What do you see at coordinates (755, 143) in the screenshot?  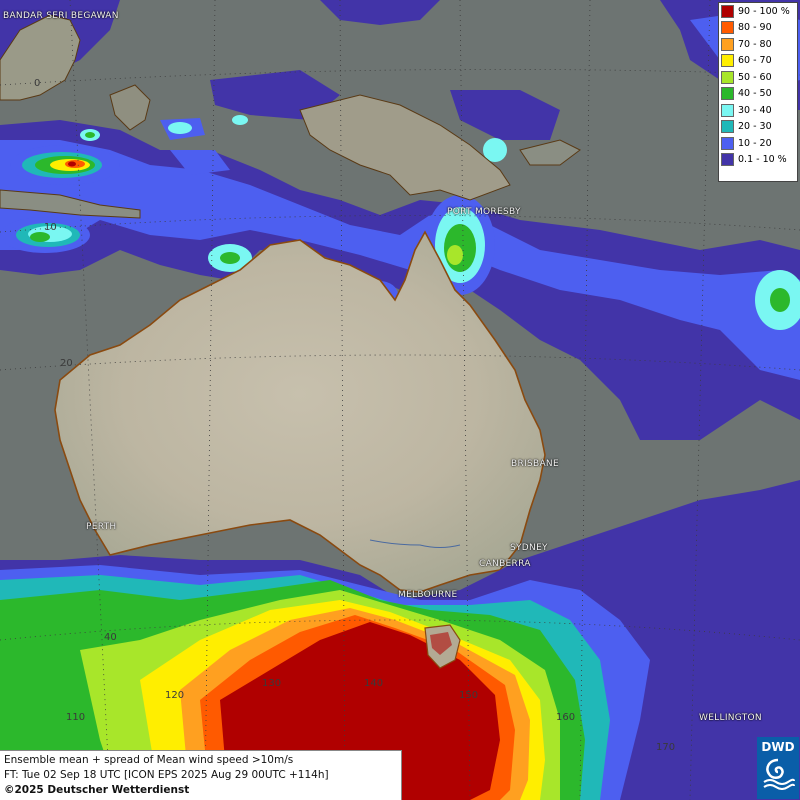 I see `legend-label: 10 - 20` at bounding box center [755, 143].